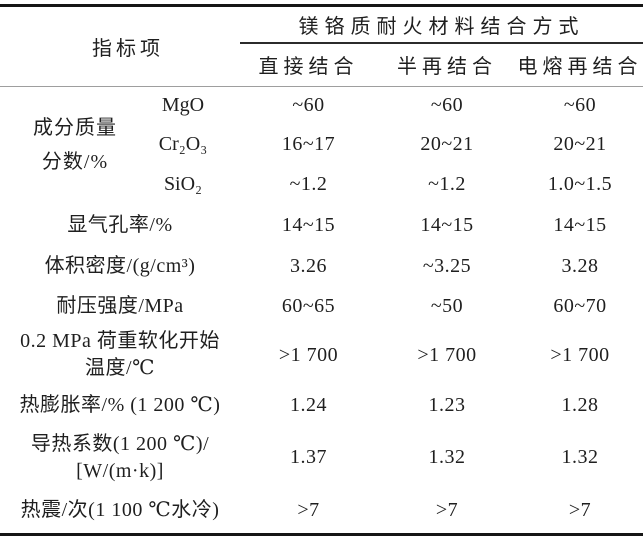 The image size is (643, 547). I want to click on column-header-semi-rebonded: 半再结合, so click(447, 64).